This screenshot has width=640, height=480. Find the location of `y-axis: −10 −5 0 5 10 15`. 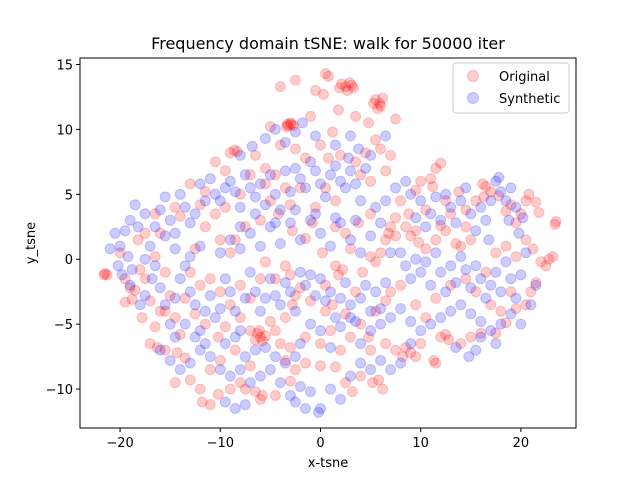

y-axis: −10 −5 0 5 10 15 is located at coordinates (63, 228).